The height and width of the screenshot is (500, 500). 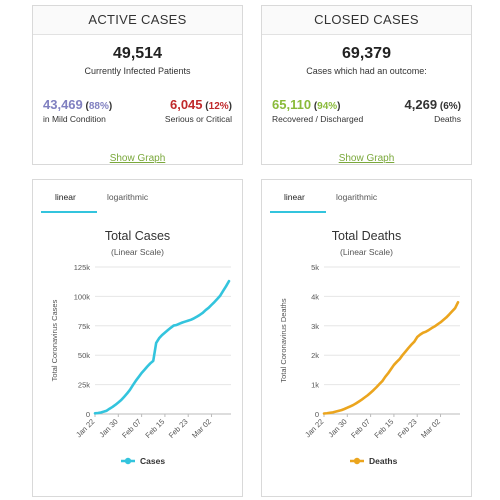 I want to click on deaths-x-tick-label: Feb 23, so click(x=407, y=428).